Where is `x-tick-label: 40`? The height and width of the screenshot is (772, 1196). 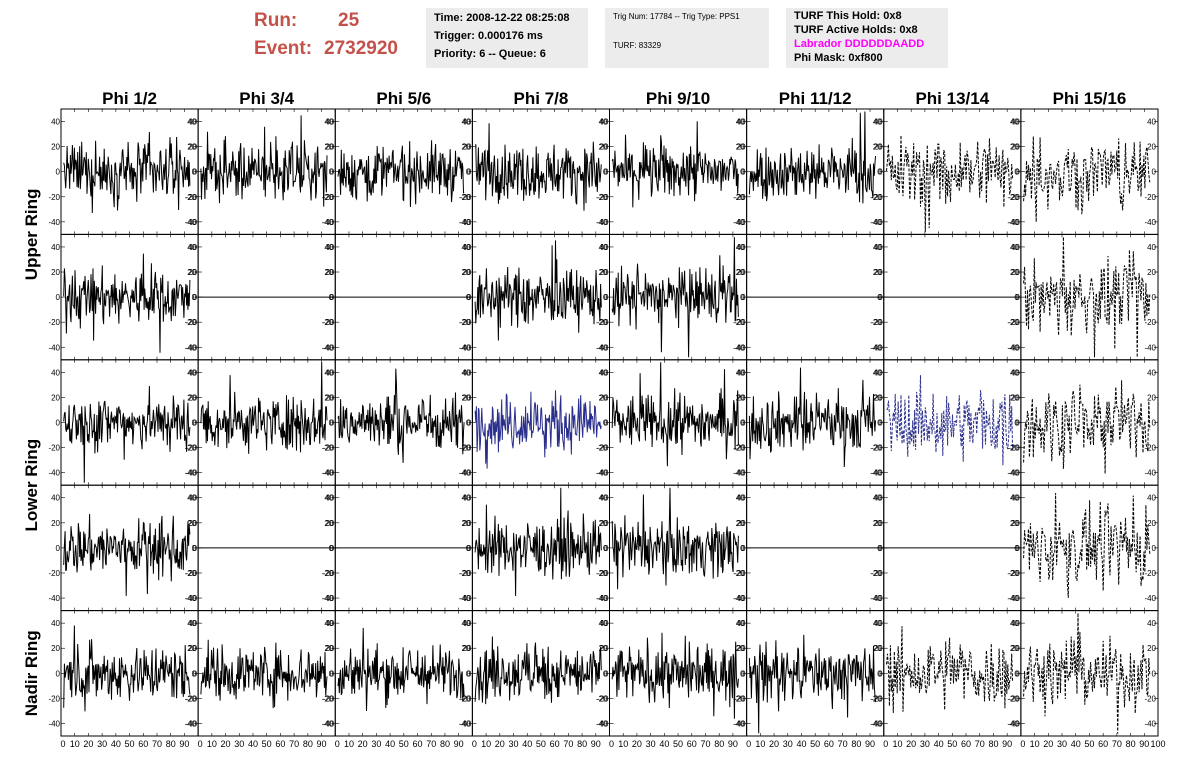 x-tick-label: 40 is located at coordinates (527, 744).